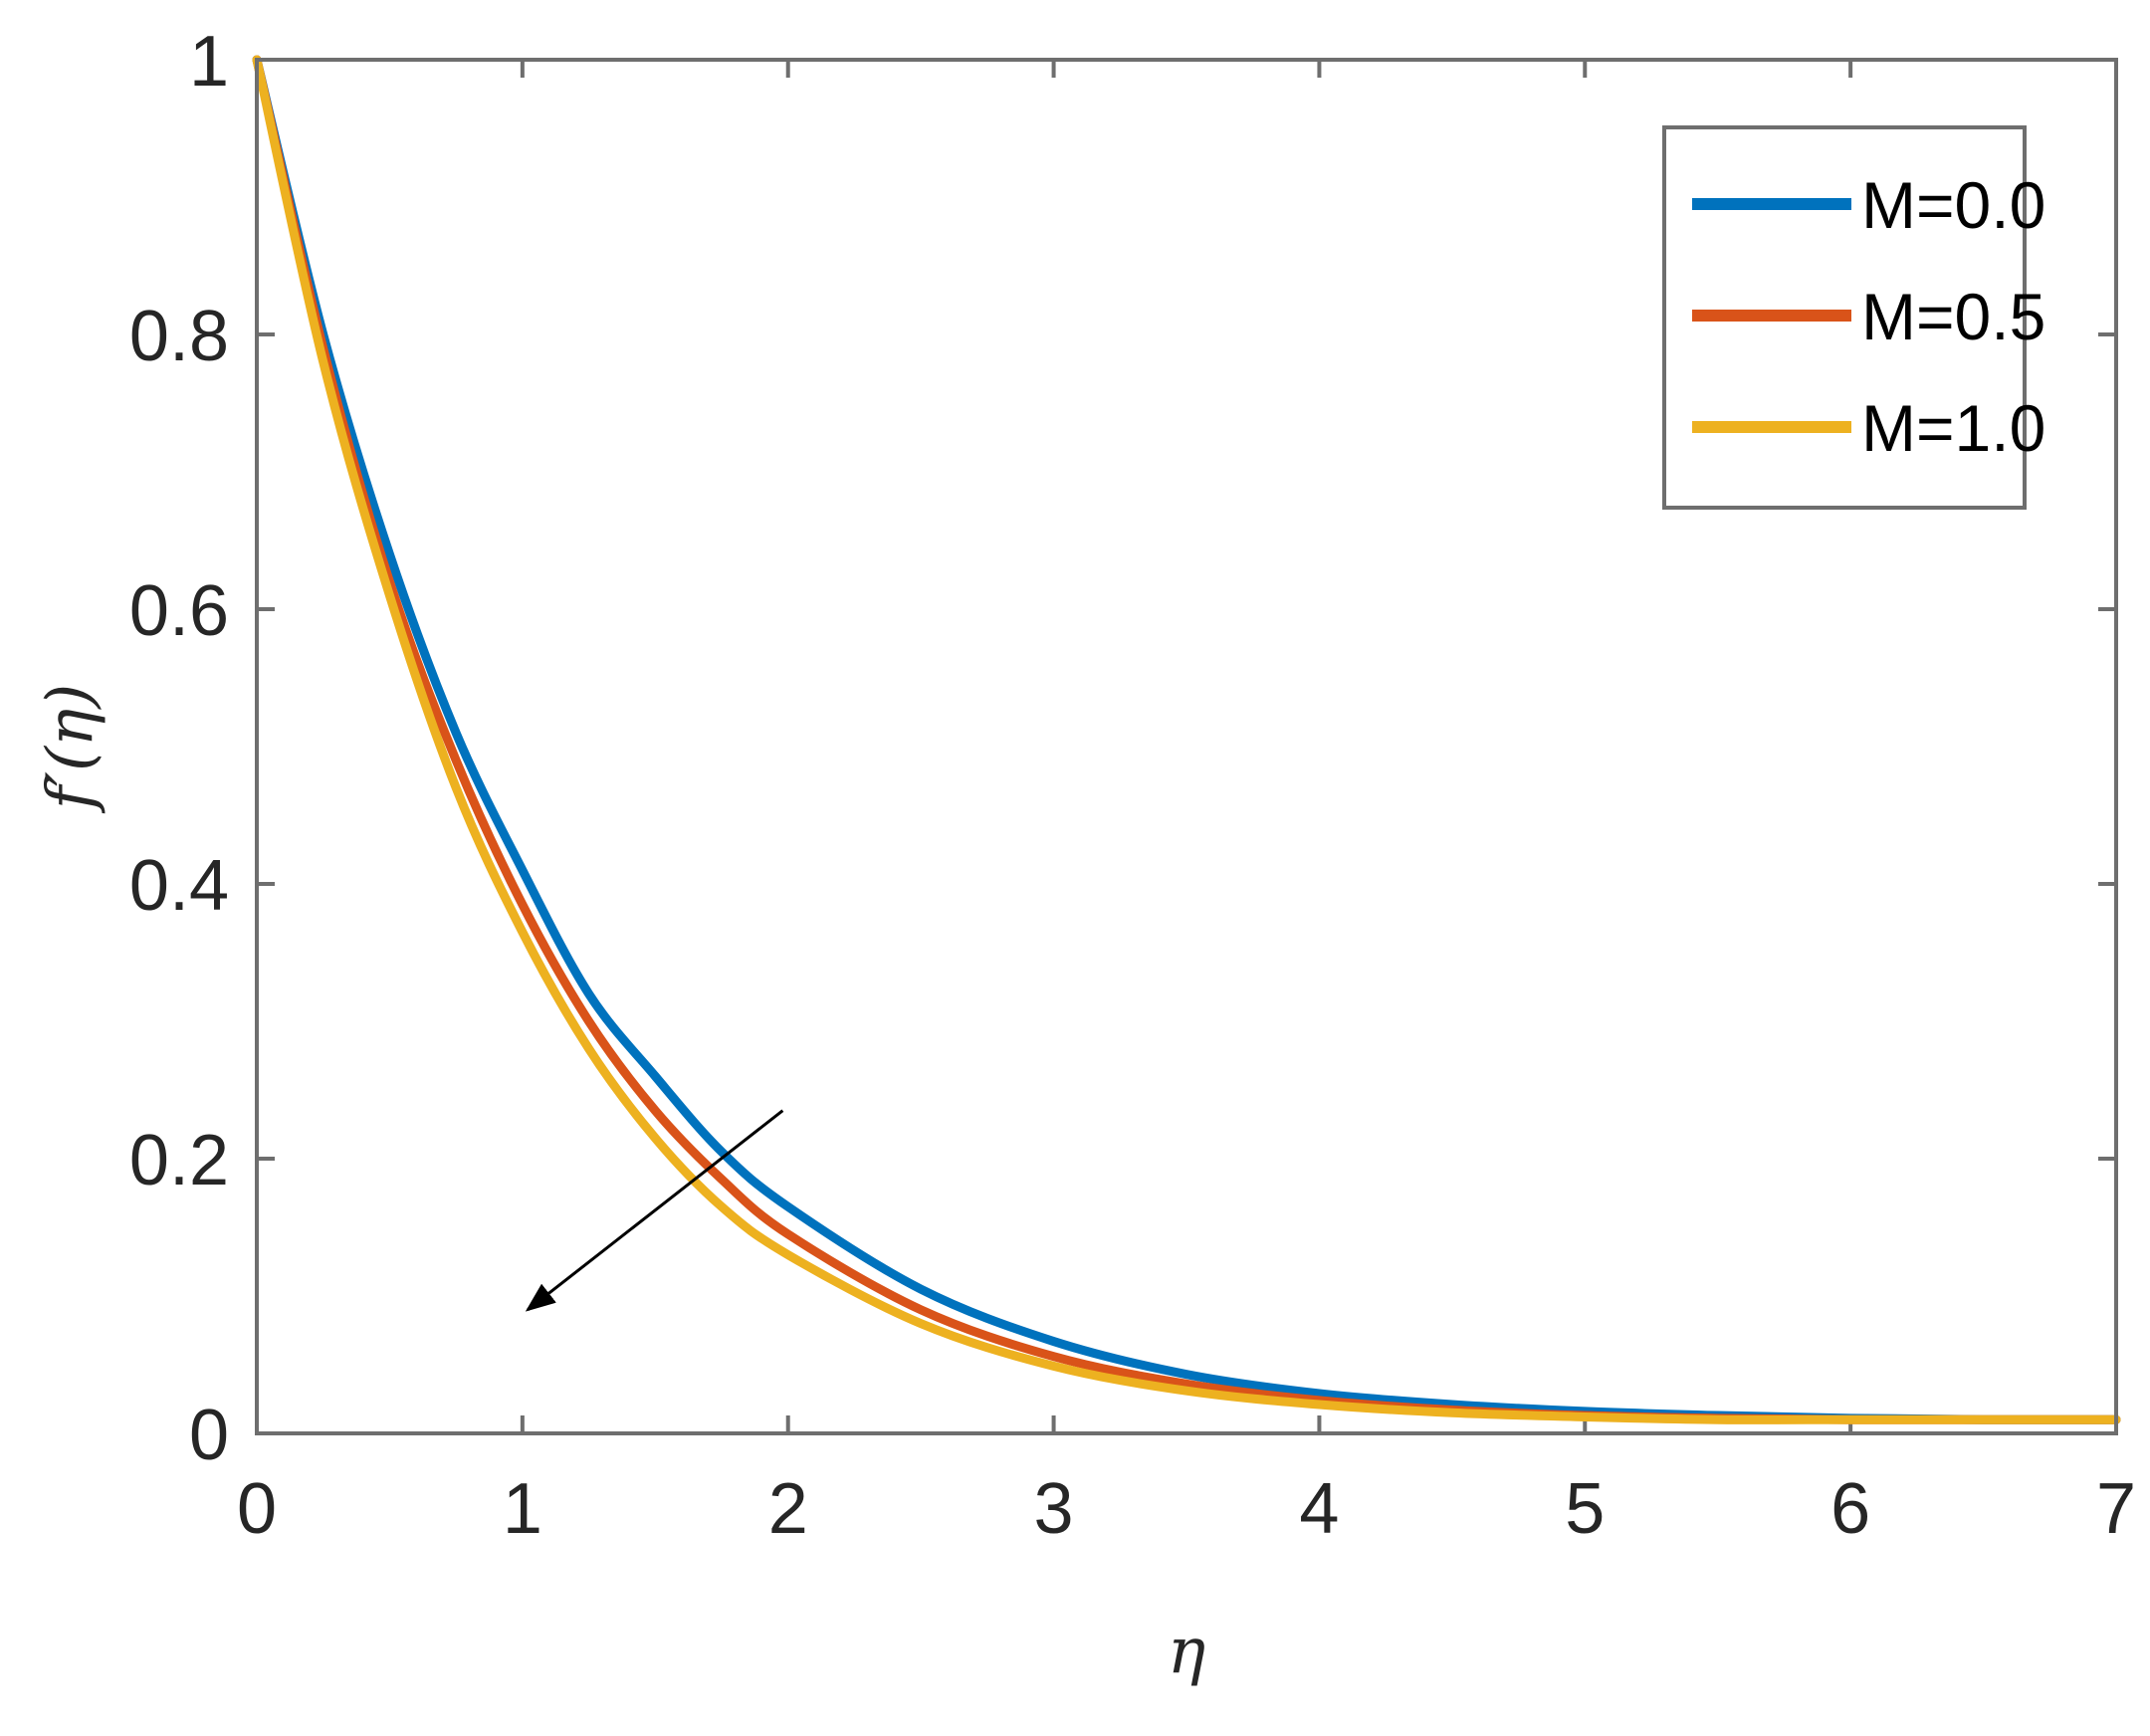 The width and height of the screenshot is (2150, 1736). What do you see at coordinates (788, 1509) in the screenshot?
I see `x-tick-label: 2` at bounding box center [788, 1509].